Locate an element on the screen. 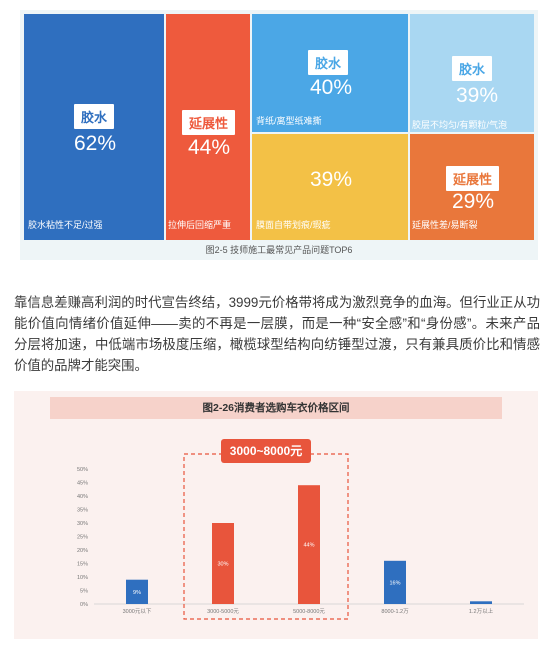 This screenshot has width=550, height=651. x-tick-label: 5000-8000元 is located at coordinates (309, 611).